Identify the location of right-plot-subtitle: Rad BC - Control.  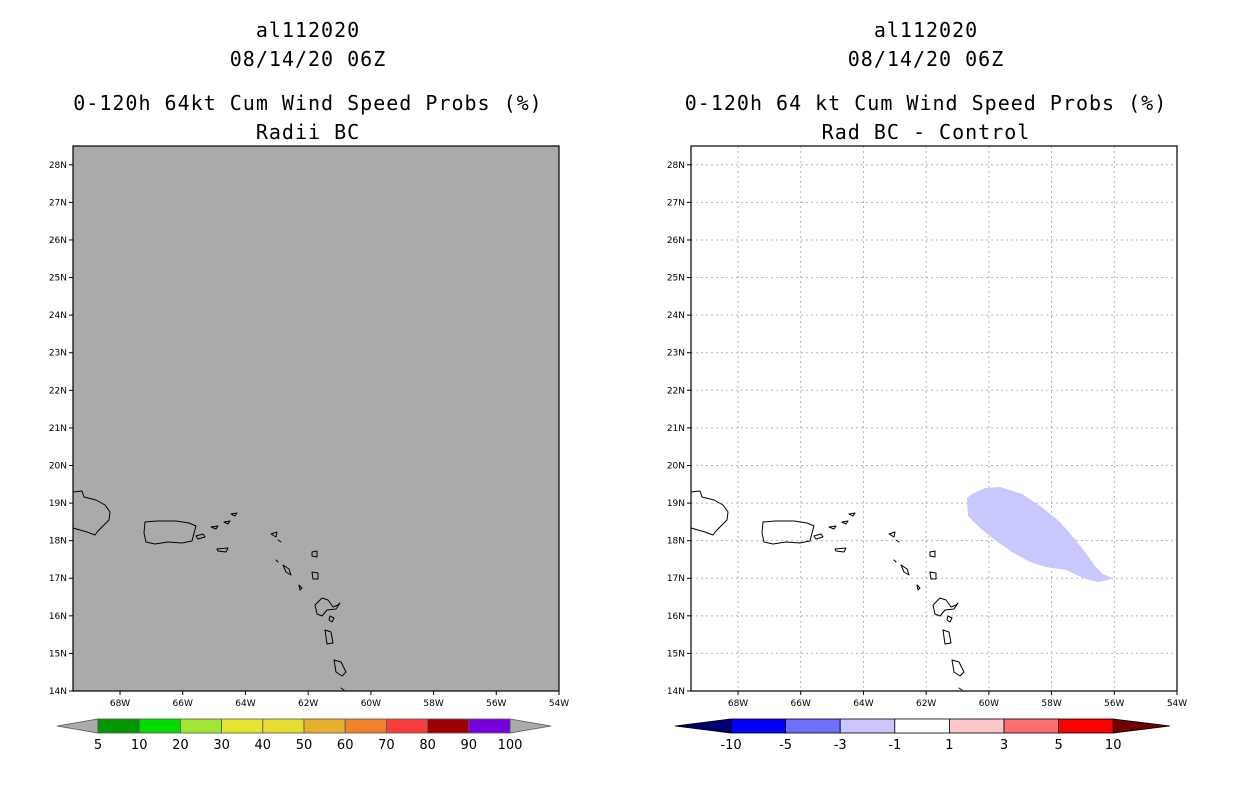
(926, 132).